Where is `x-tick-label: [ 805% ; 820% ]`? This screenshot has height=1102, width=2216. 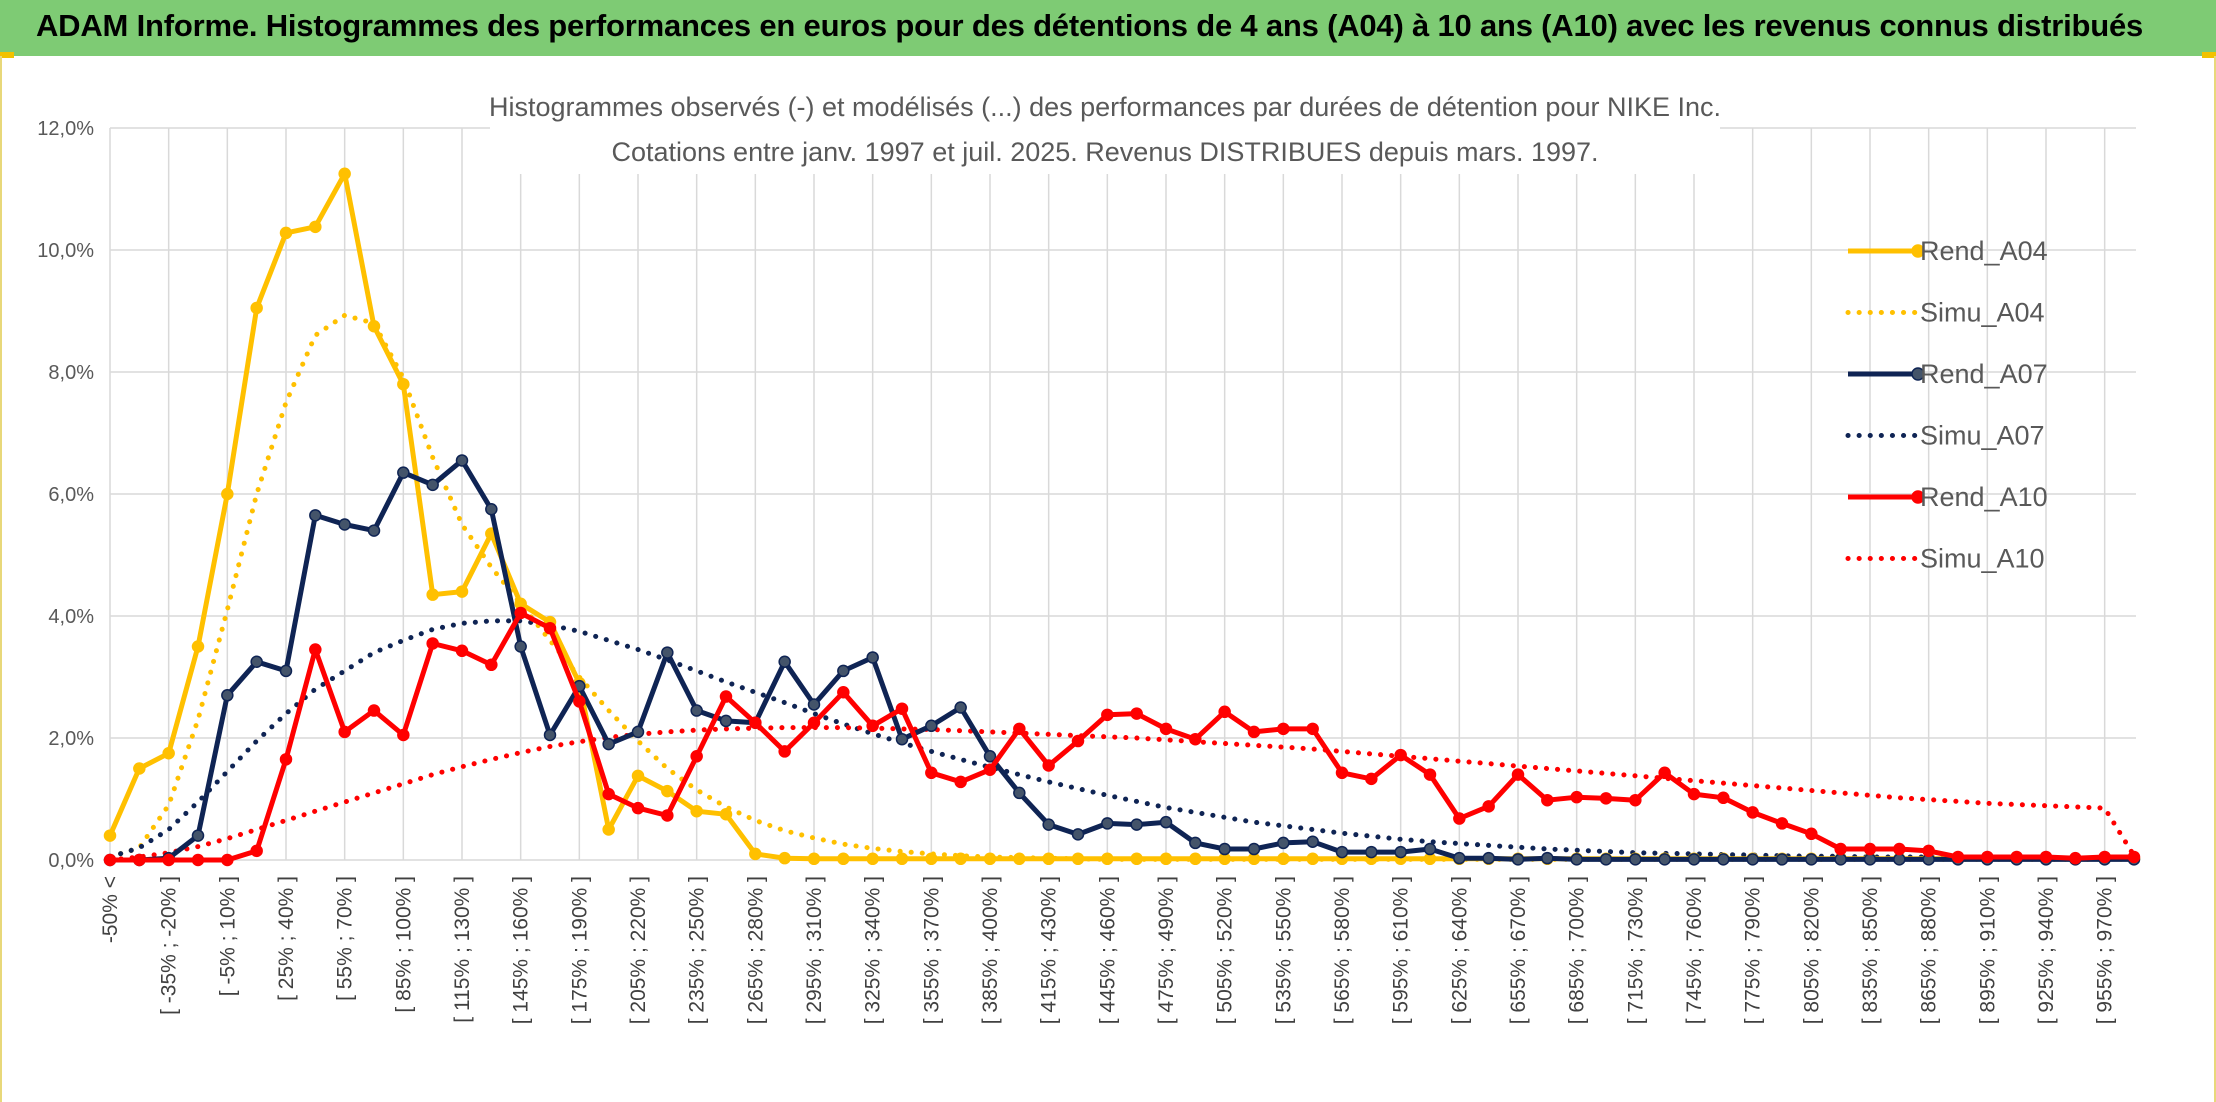
x-tick-label: [ 805% ; 820% ] is located at coordinates (1811, 950).